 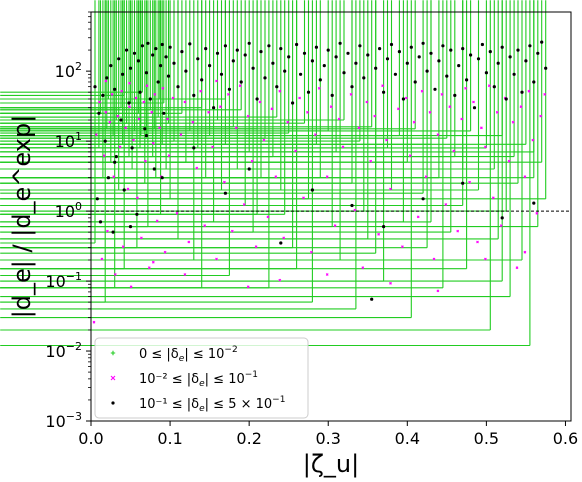 What do you see at coordinates (328, 438) in the screenshot?
I see `x-tick-label: 0.3` at bounding box center [328, 438].